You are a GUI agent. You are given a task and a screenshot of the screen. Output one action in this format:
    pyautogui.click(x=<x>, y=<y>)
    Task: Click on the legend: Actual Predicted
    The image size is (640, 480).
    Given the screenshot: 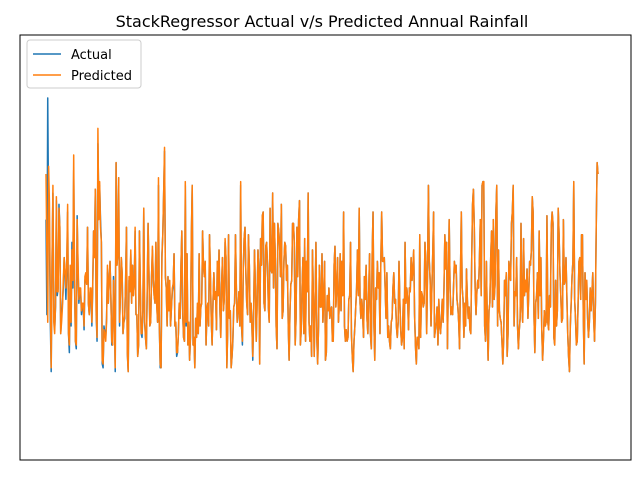 What is the action you would take?
    pyautogui.click(x=84, y=64)
    